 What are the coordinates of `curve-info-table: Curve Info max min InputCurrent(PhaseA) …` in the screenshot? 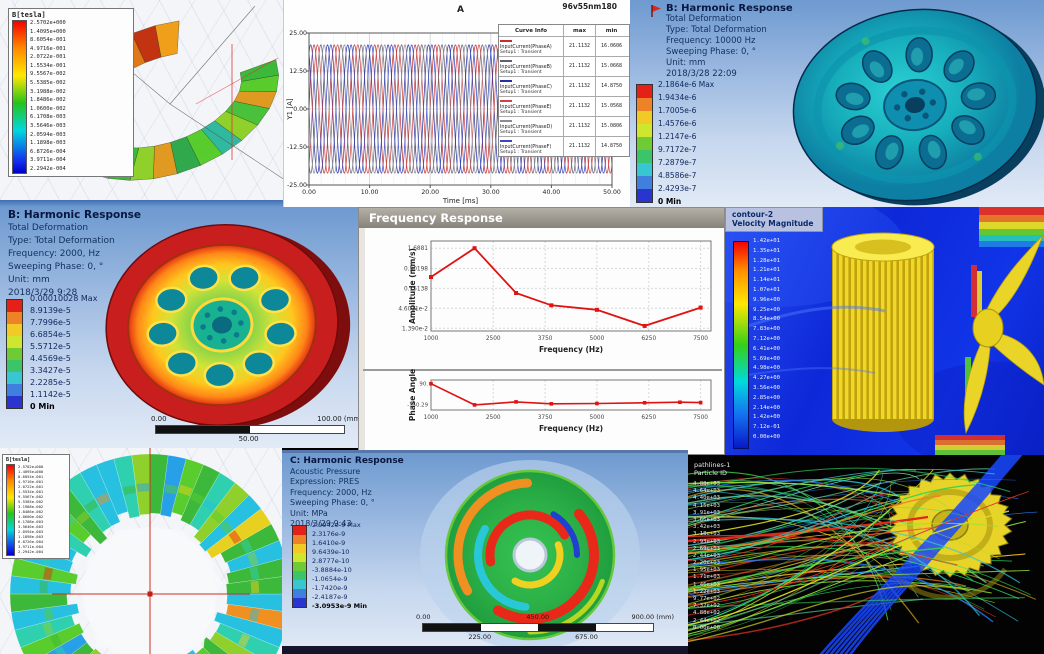 It's located at (564, 90).